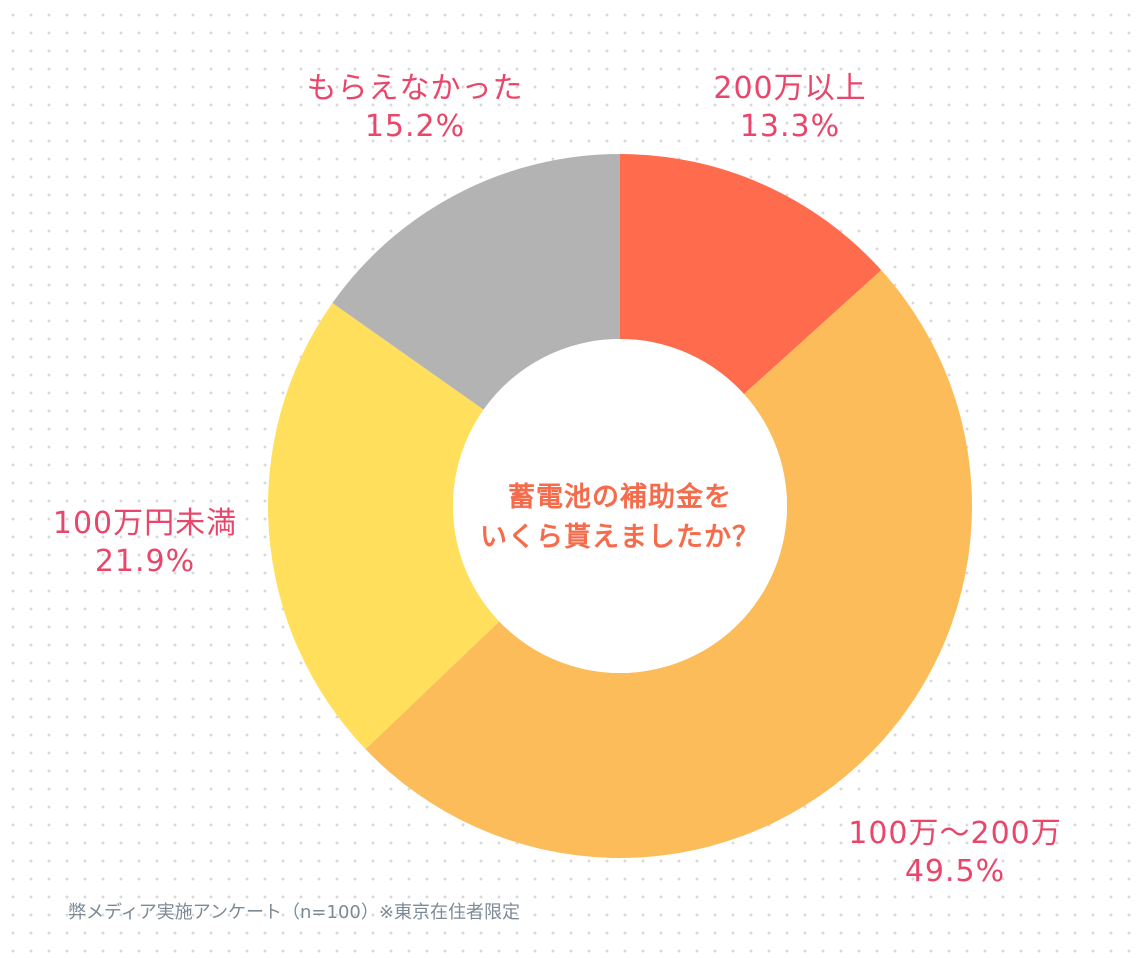 Image resolution: width=1136 pixels, height=958 pixels. What do you see at coordinates (294, 912) in the screenshot?
I see `survey-source-note: 弊メディア実施アンケート（n=100）※東京在住者限定` at bounding box center [294, 912].